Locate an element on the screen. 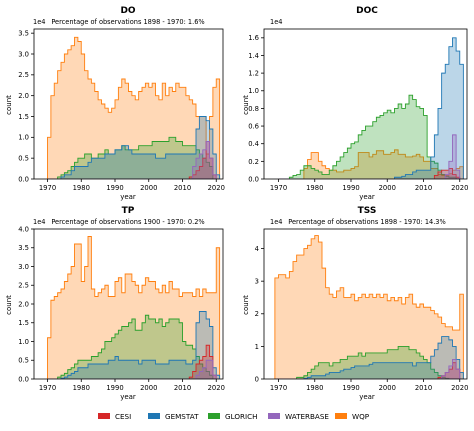 The image size is (474, 431). legend-label-waterbase: WATERBASE is located at coordinates (307, 416).